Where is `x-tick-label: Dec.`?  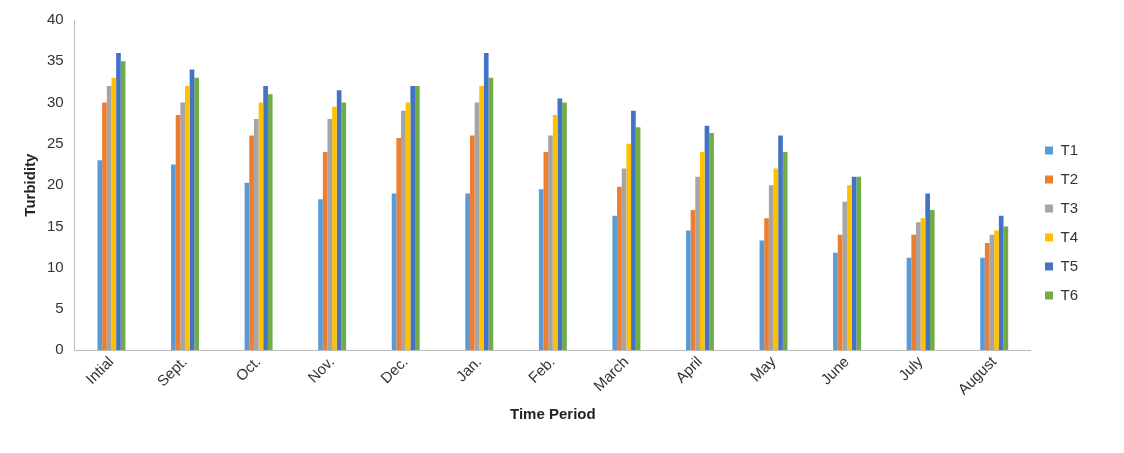
x-tick-label: Dec. is located at coordinates (393, 369).